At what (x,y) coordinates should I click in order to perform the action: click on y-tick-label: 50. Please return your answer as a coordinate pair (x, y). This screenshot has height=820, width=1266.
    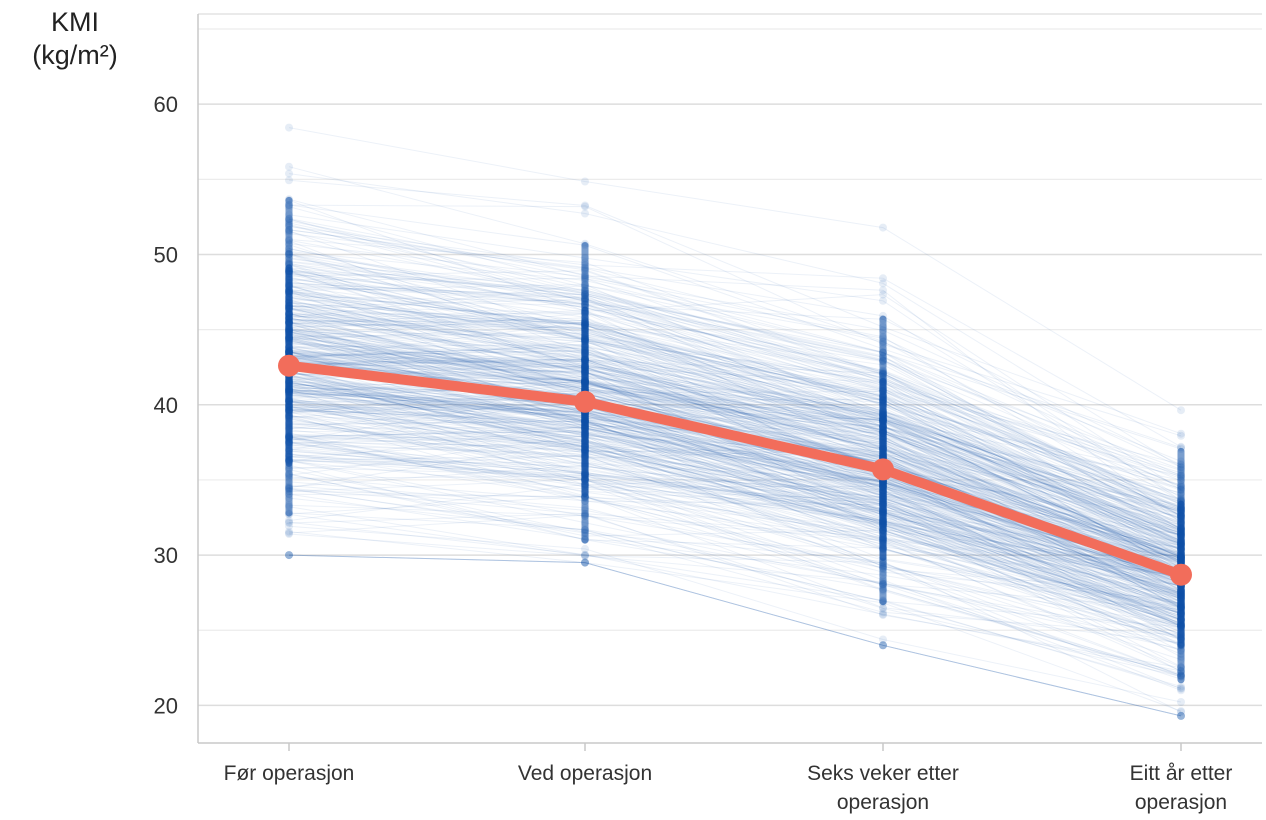
    Looking at the image, I should click on (166, 254).